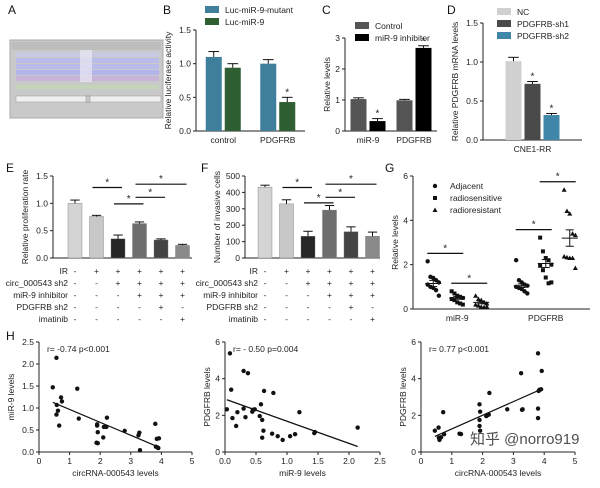  Describe the element at coordinates (40, 295) in the screenshot. I see `condition-label: miR-9 inhibitor` at that location.